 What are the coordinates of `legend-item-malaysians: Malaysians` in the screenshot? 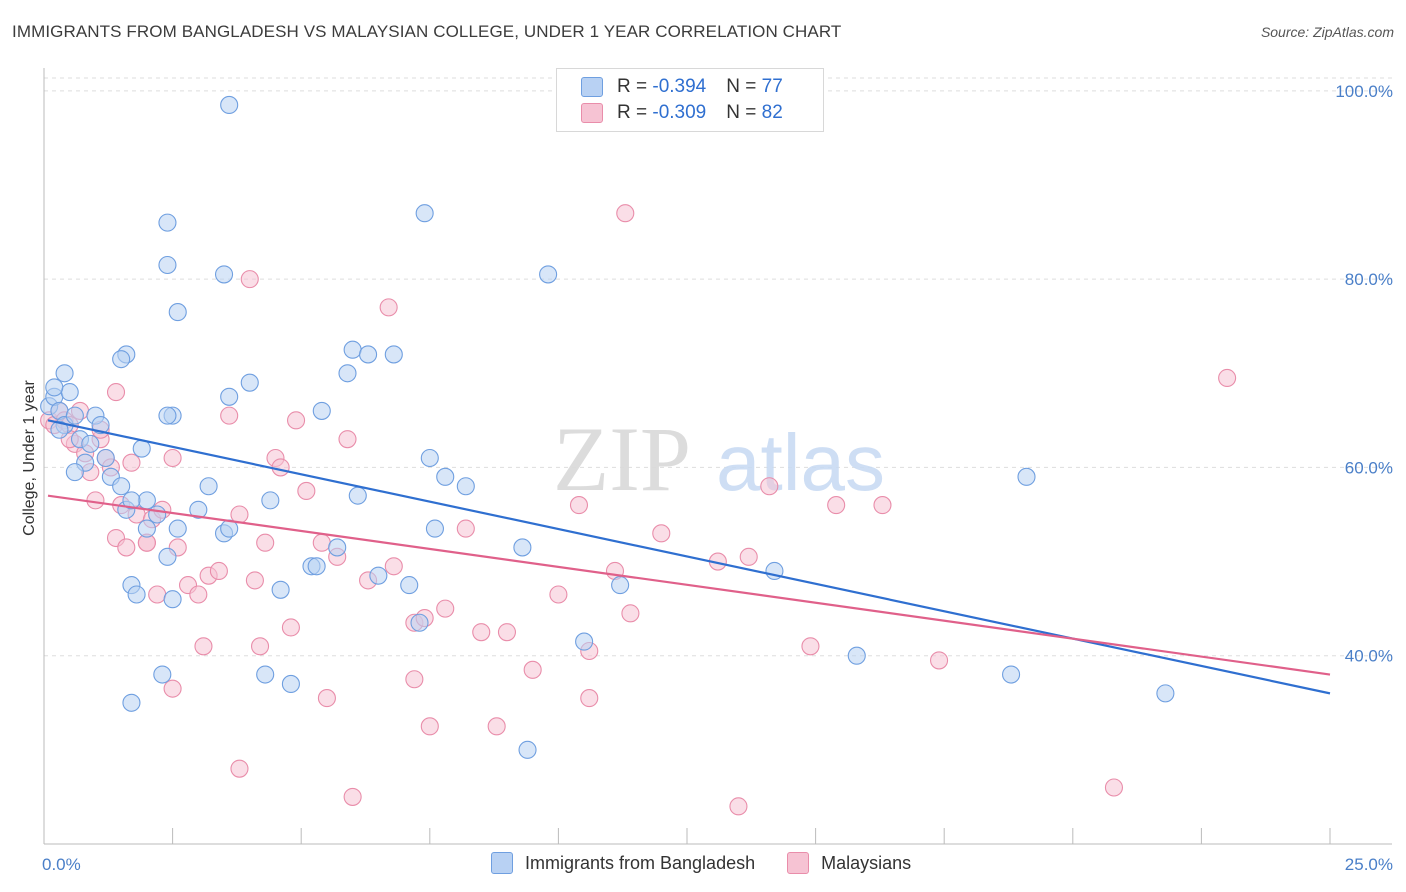 It's located at (849, 863).